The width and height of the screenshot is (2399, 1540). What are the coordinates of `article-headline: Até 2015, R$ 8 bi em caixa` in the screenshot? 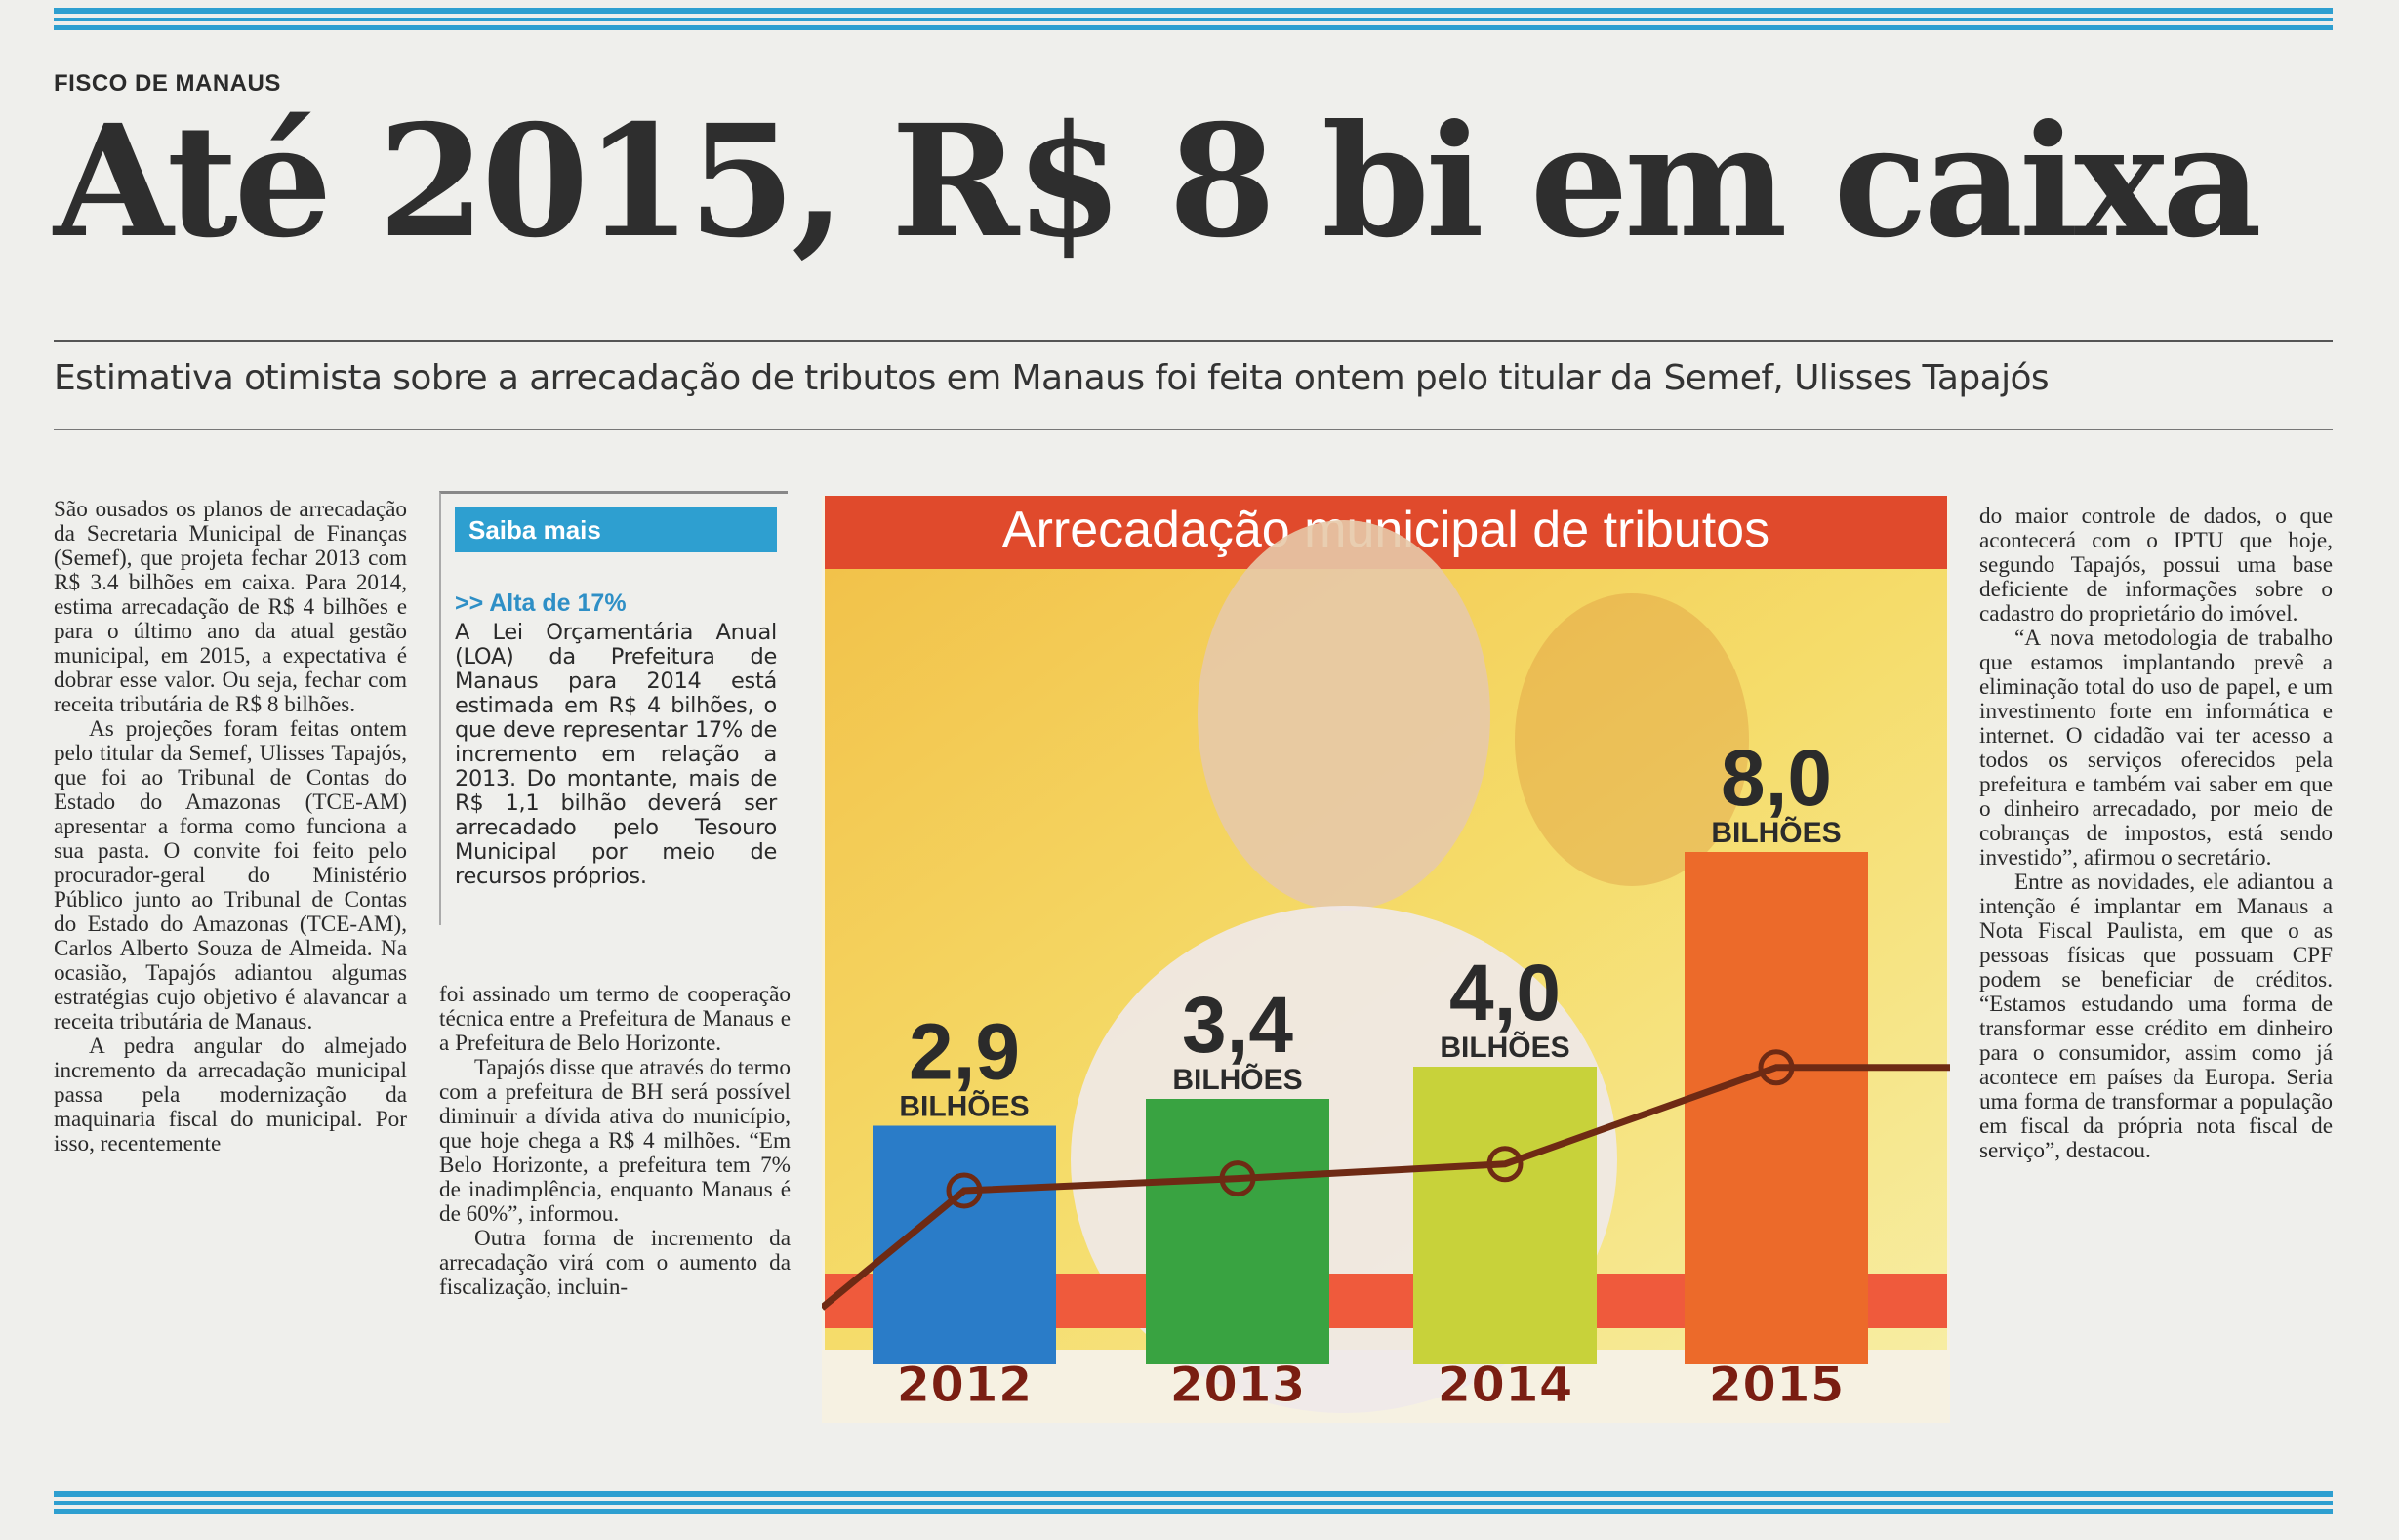 It's located at (1158, 182).